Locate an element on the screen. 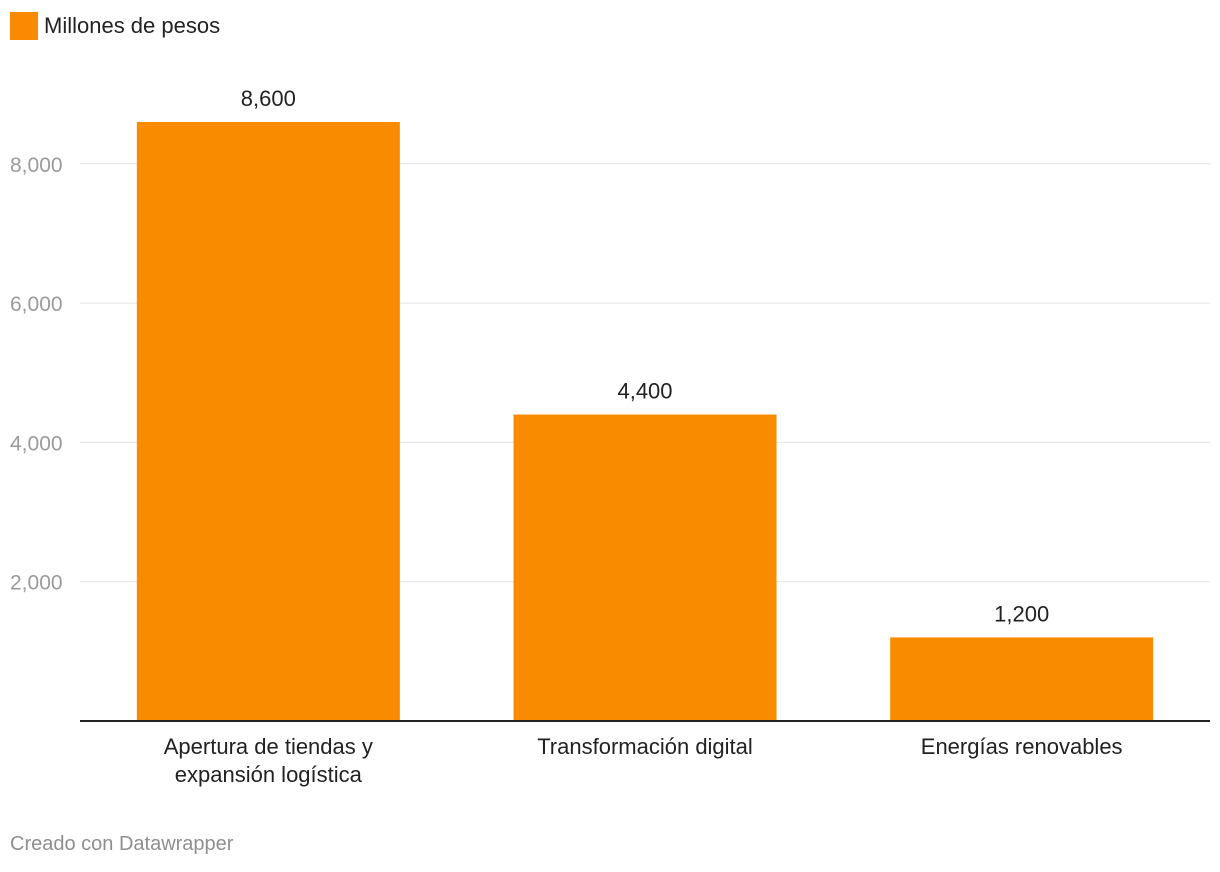 Image resolution: width=1220 pixels, height=872 pixels. x-category-label: Transformación digital is located at coordinates (645, 746).